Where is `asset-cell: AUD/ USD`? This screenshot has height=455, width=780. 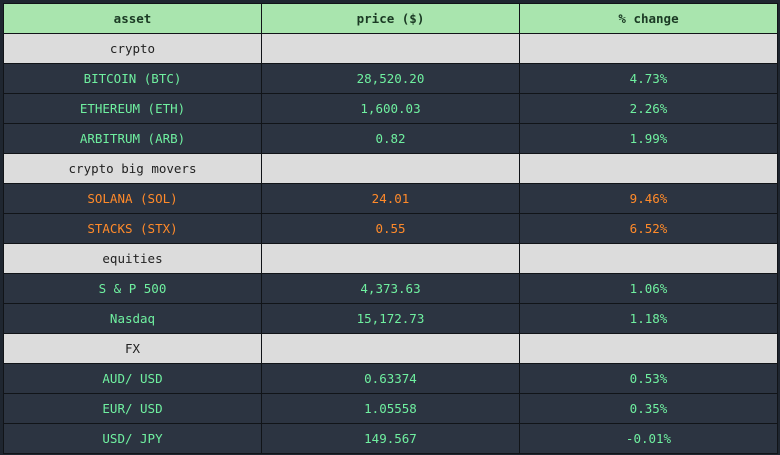 asset-cell: AUD/ USD is located at coordinates (132, 378).